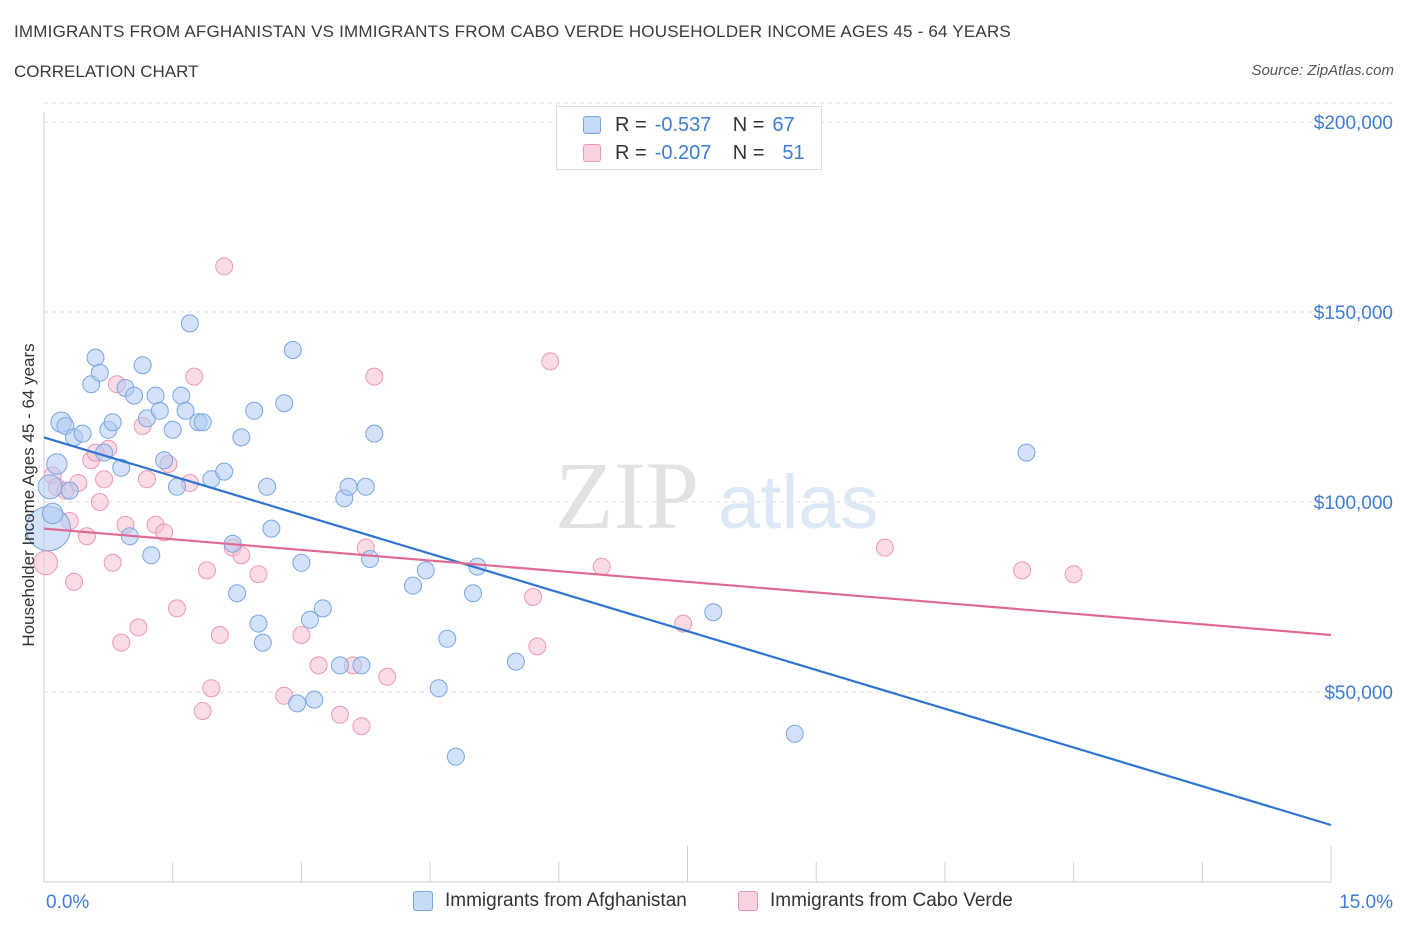  I want to click on y-tick-label: $150,000, so click(1353, 313).